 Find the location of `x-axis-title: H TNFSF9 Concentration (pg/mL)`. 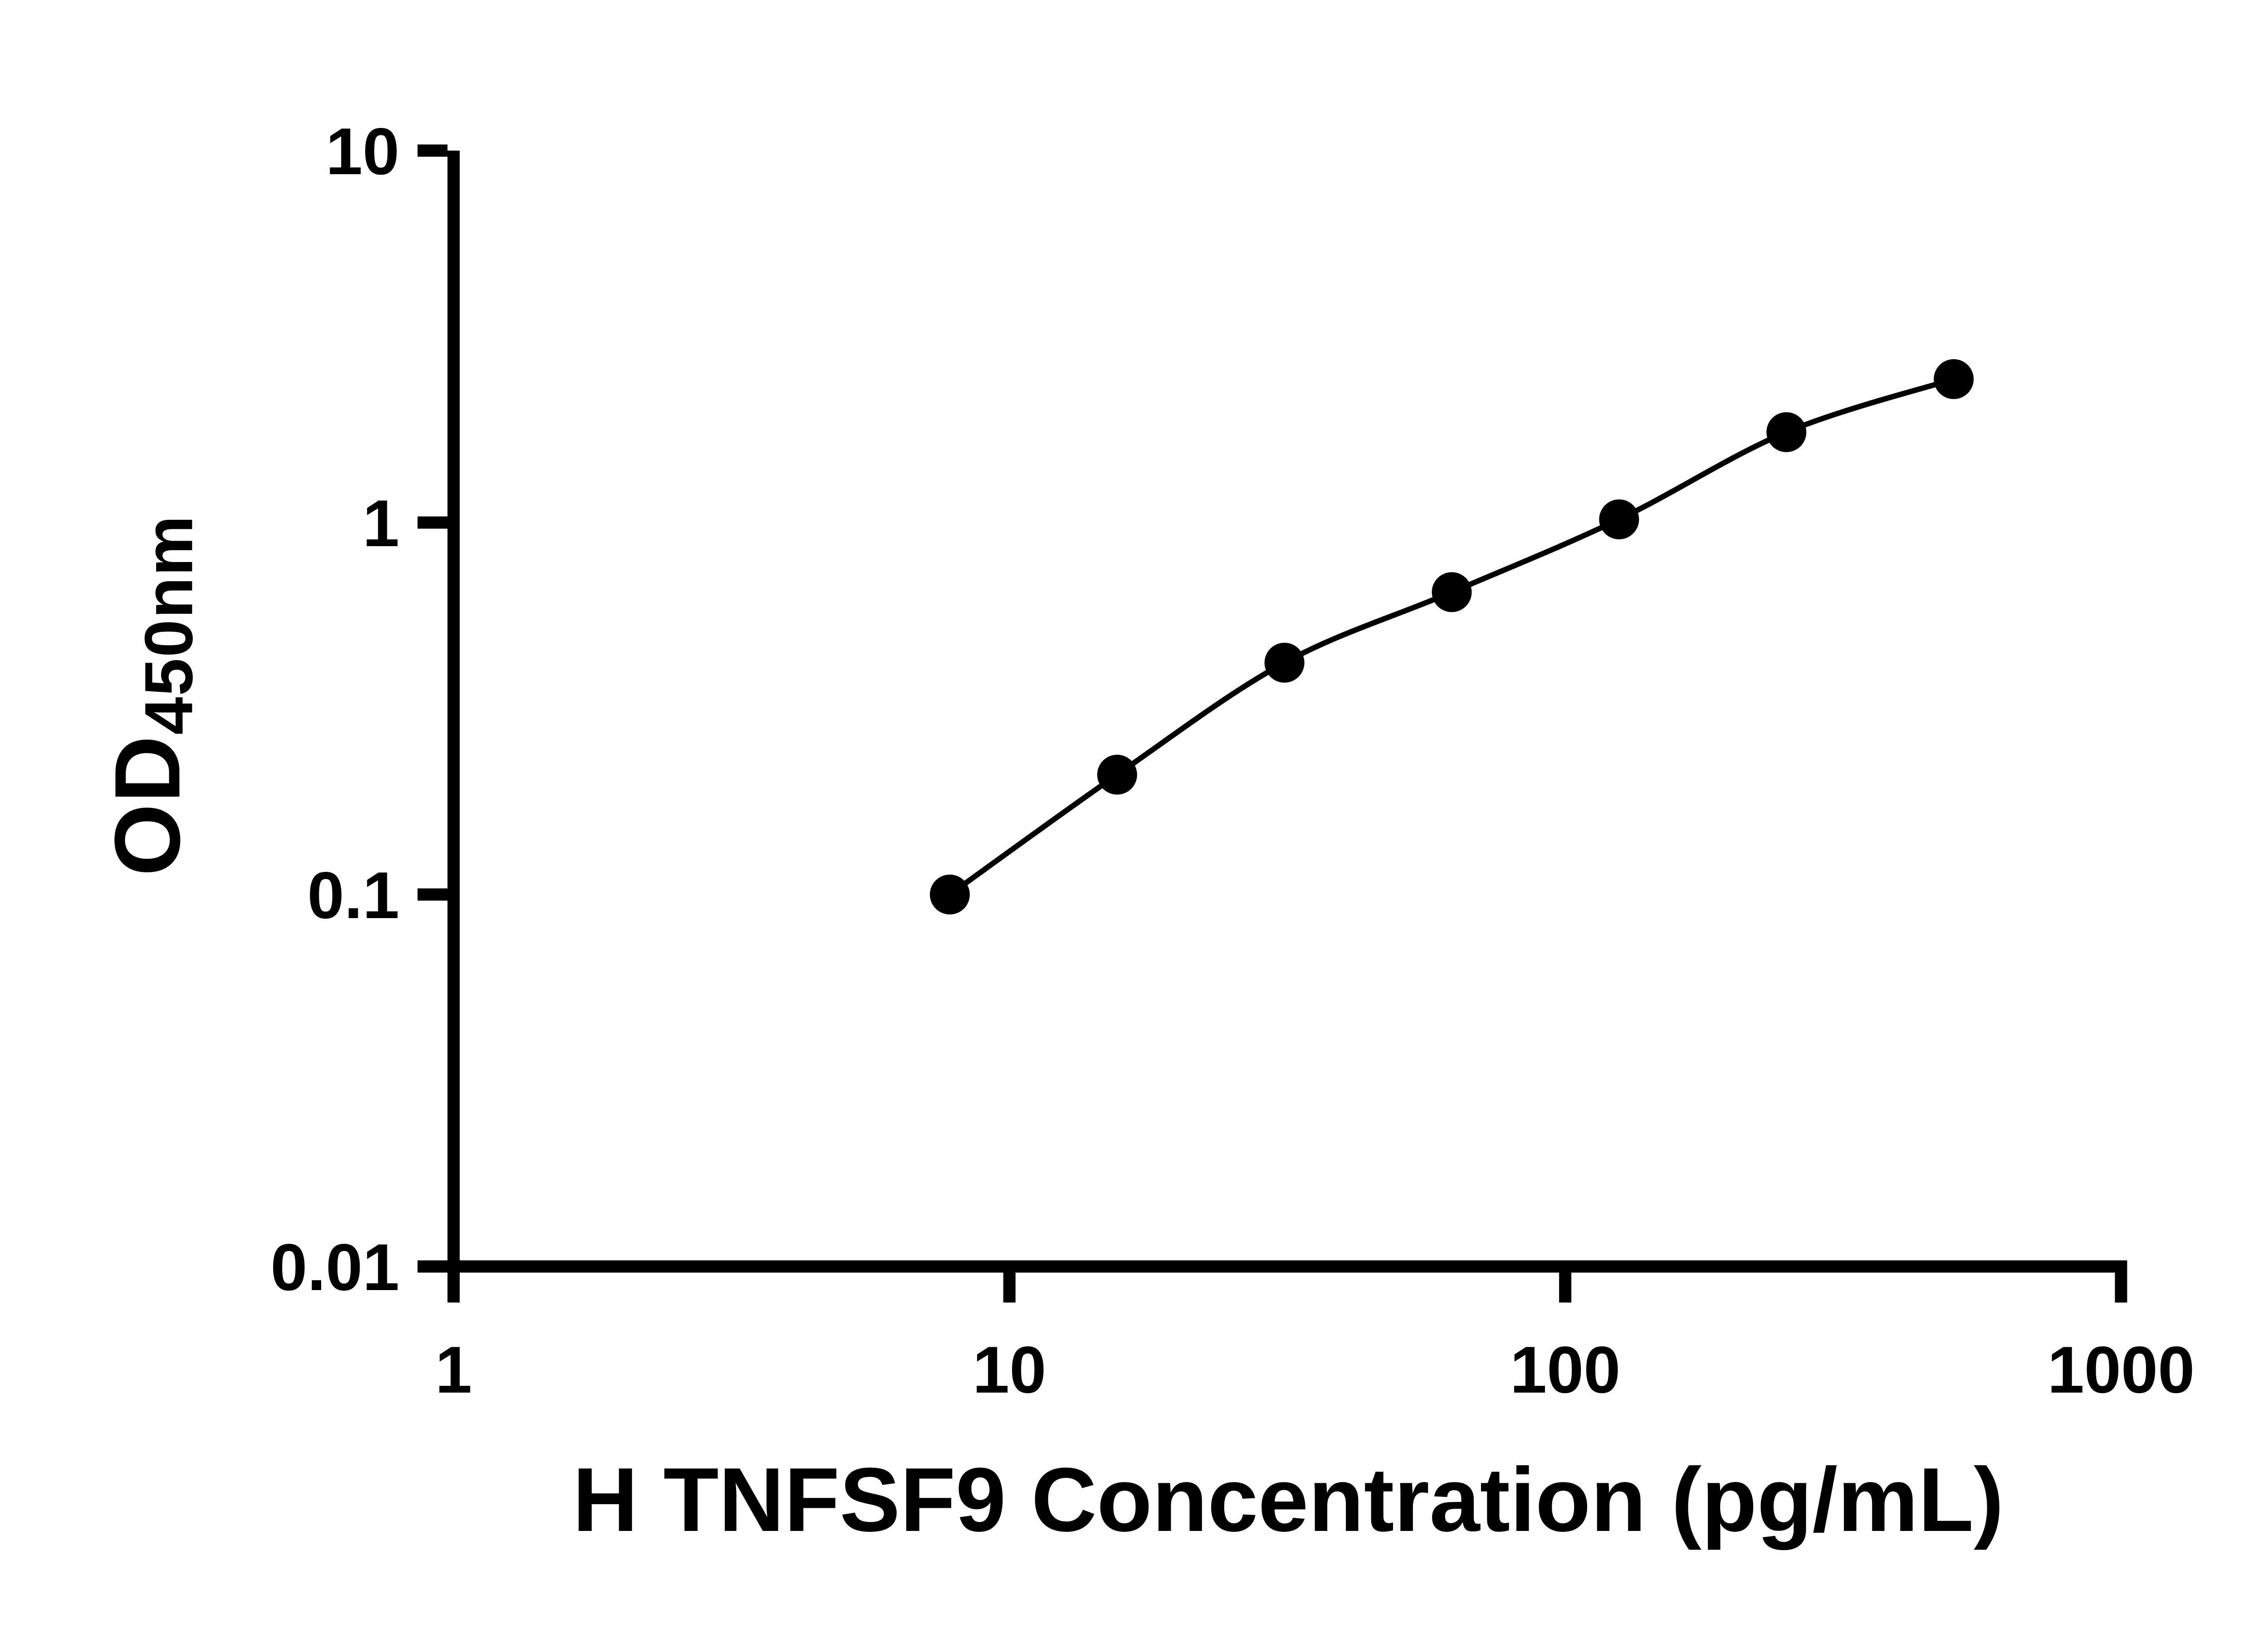

x-axis-title: H TNFSF9 Concentration (pg/mL) is located at coordinates (1288, 1499).